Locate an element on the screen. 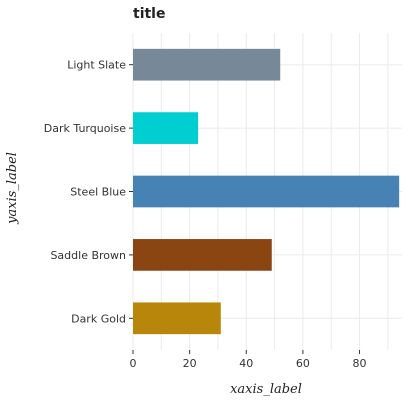 This screenshot has height=400, width=409. bar-saddle-brown is located at coordinates (202, 255).